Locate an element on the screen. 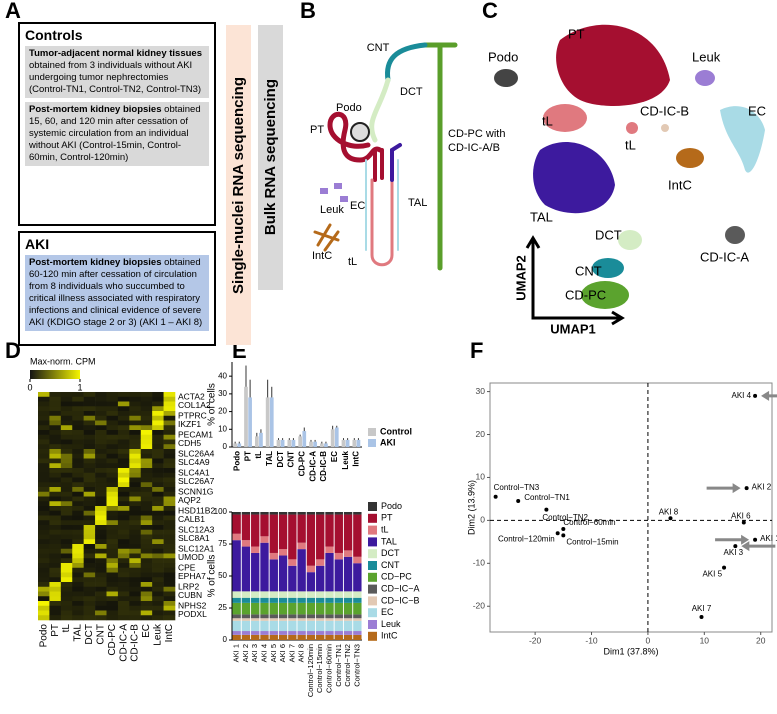 This screenshot has height=714, width=777. legend-label: Leuk is located at coordinates (391, 624).